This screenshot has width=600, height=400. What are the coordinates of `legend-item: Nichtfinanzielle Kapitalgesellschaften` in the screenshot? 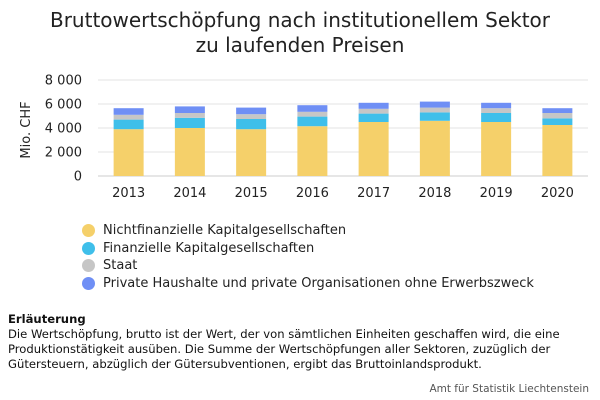 It's located at (308, 231).